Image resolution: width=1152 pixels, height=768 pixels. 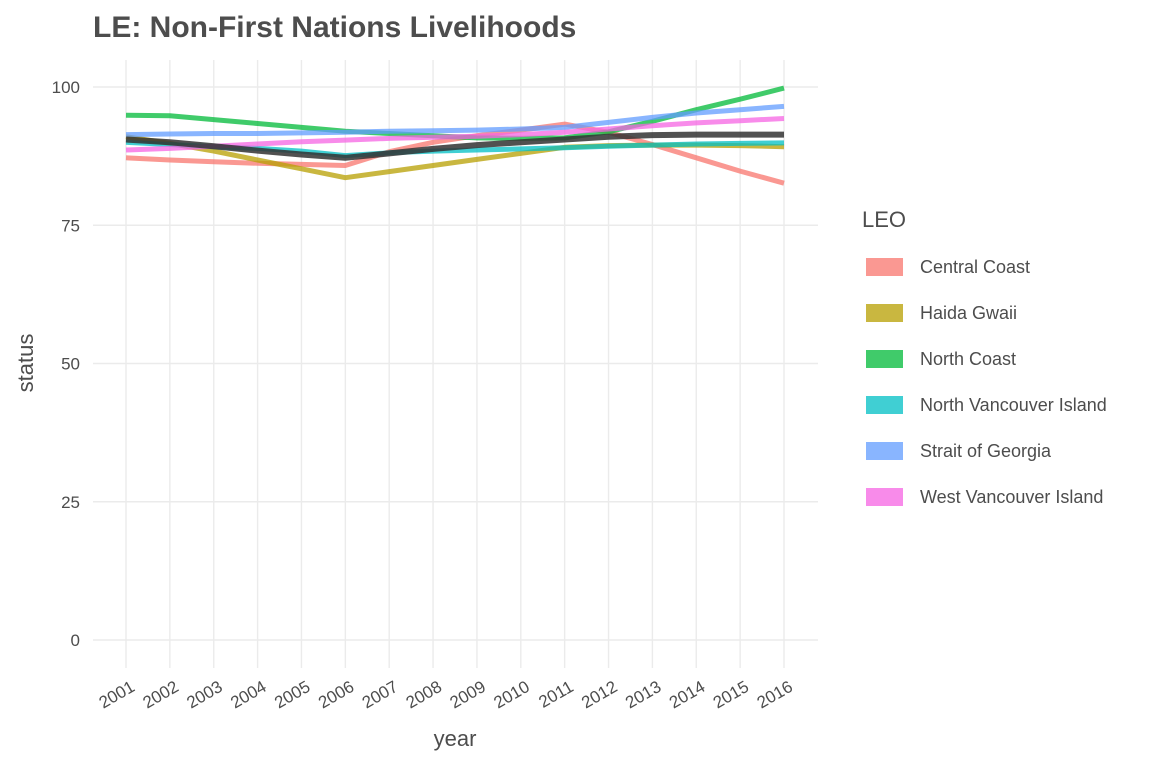 What do you see at coordinates (70, 225) in the screenshot?
I see `y-tick-label: 75` at bounding box center [70, 225].